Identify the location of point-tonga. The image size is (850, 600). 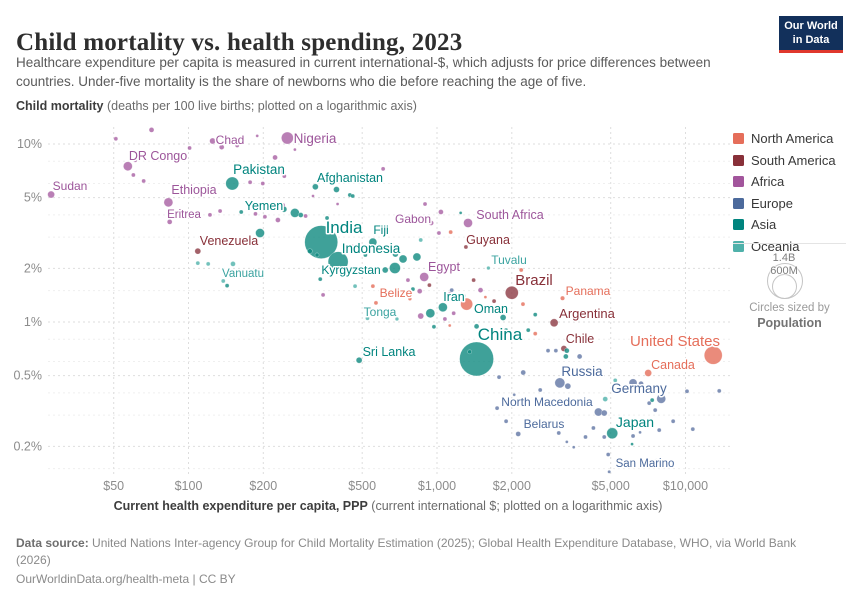
(397, 319).